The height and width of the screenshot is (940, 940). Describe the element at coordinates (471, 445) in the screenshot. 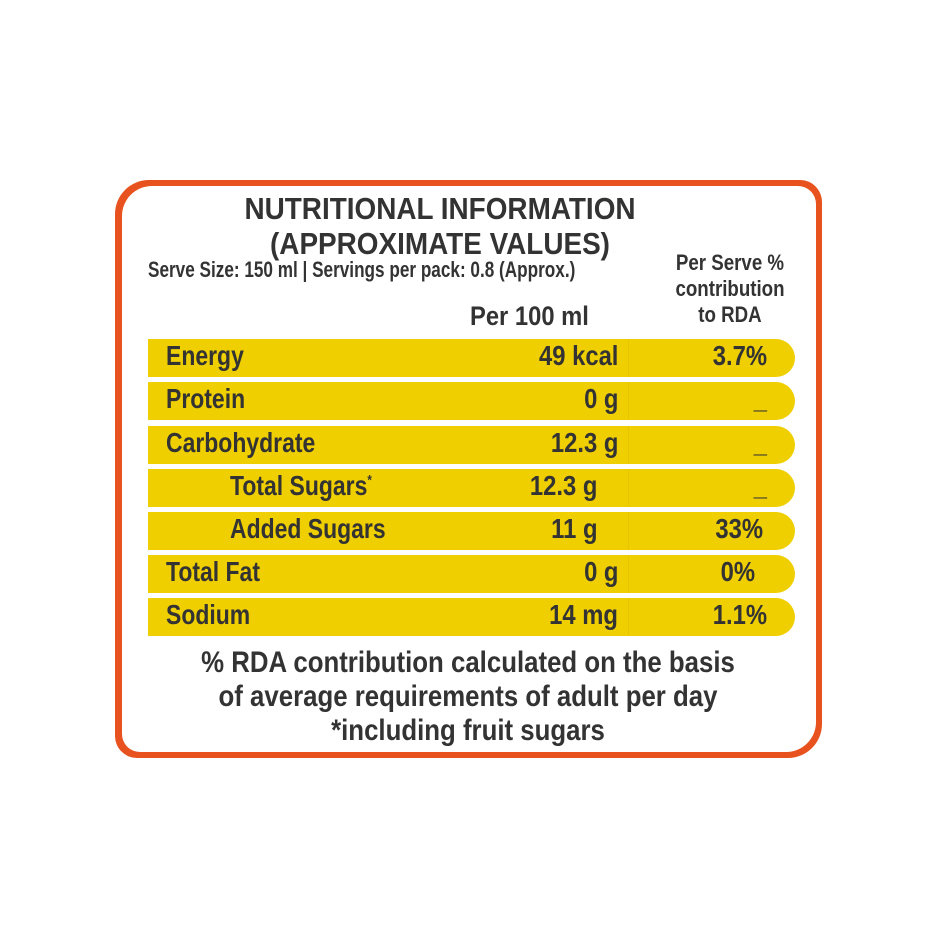

I see `nutrient-row-carbohydrate: Carbohydrate 12.3 g _` at that location.